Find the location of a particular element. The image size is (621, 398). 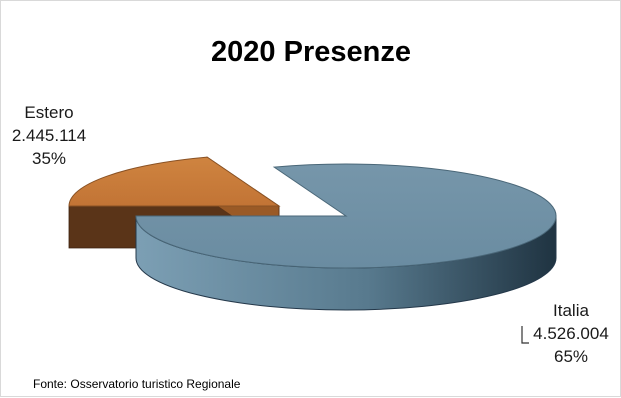

estero-value-label: 2.445.114 is located at coordinates (49, 135).